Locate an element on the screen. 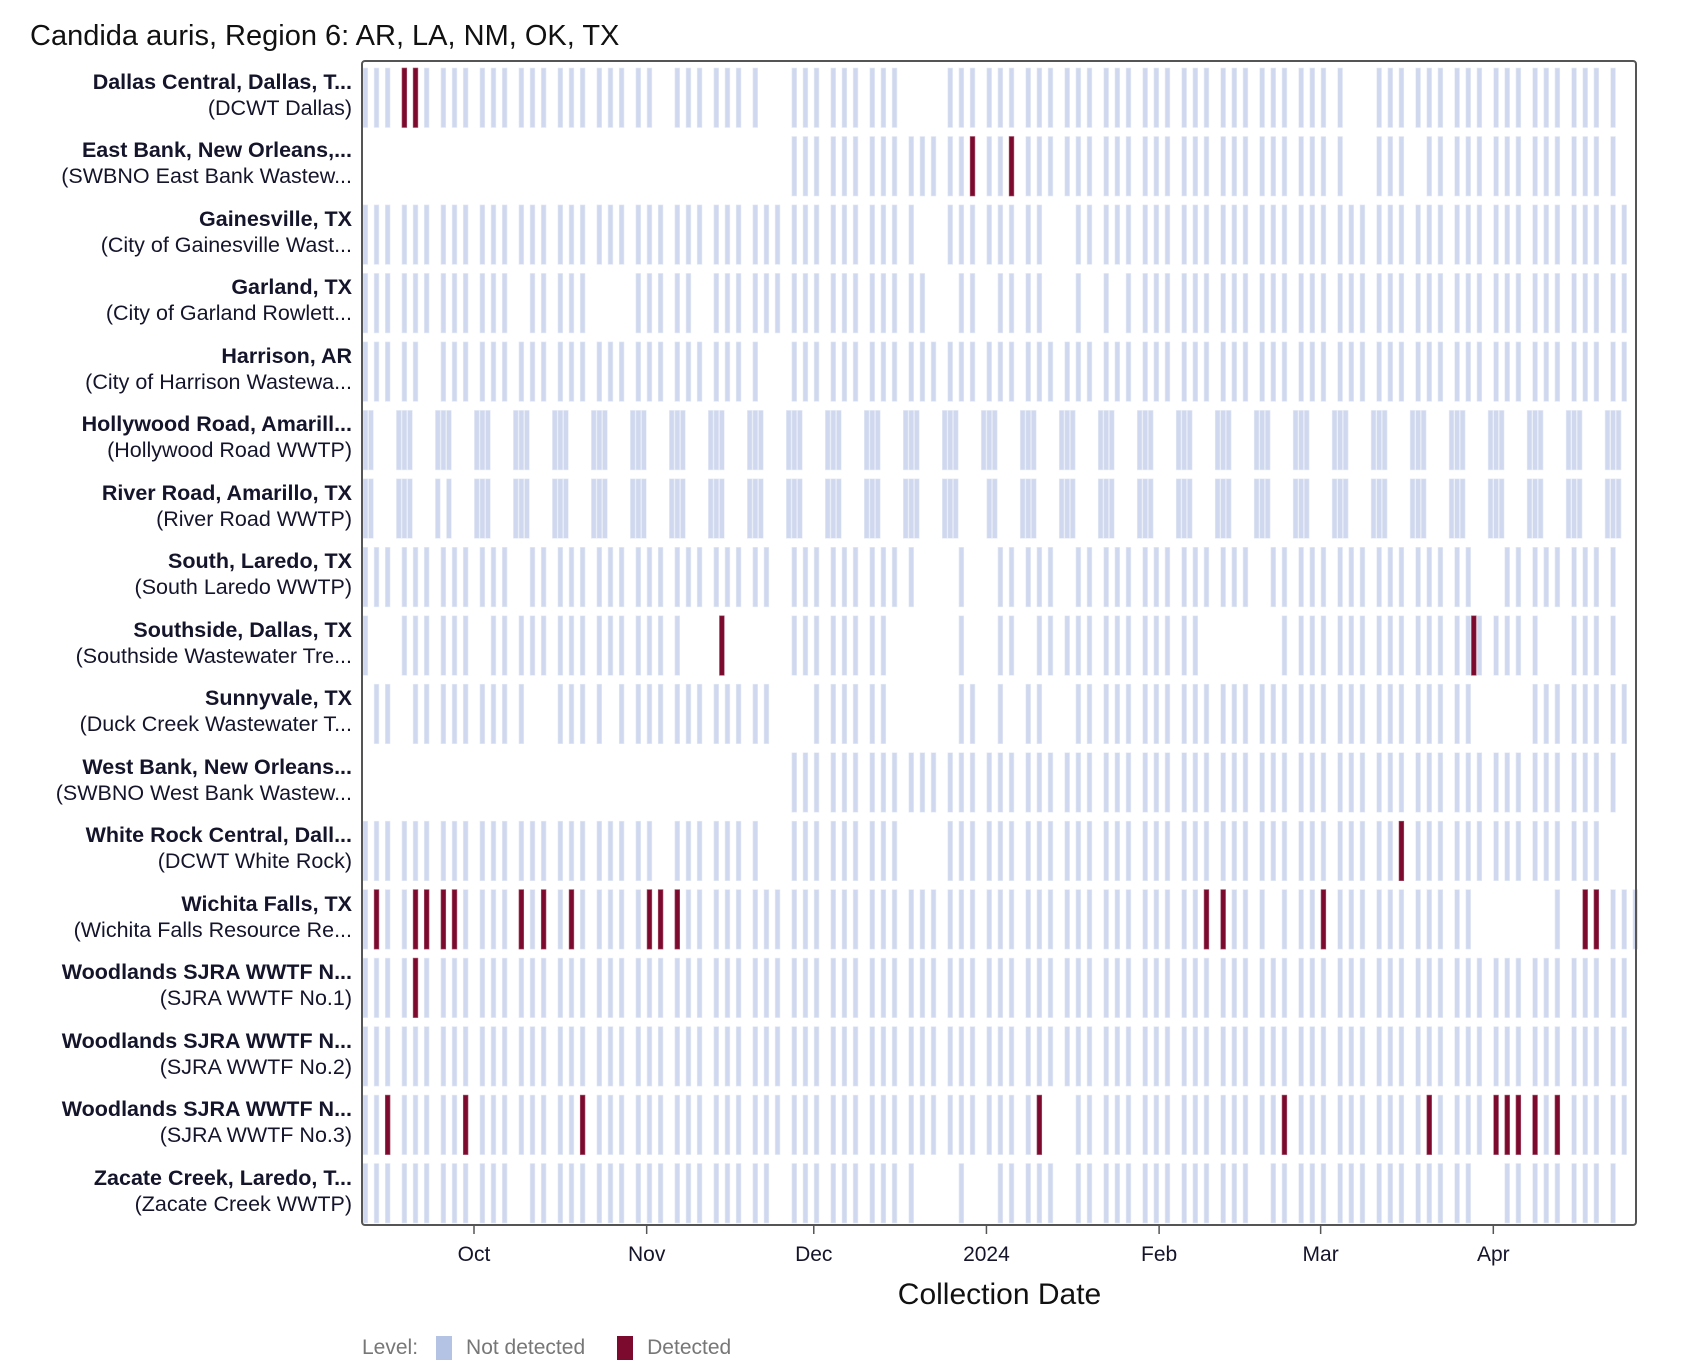 This screenshot has width=1702, height=1370. legend-label-not-detected: Not detected is located at coordinates (526, 1347).